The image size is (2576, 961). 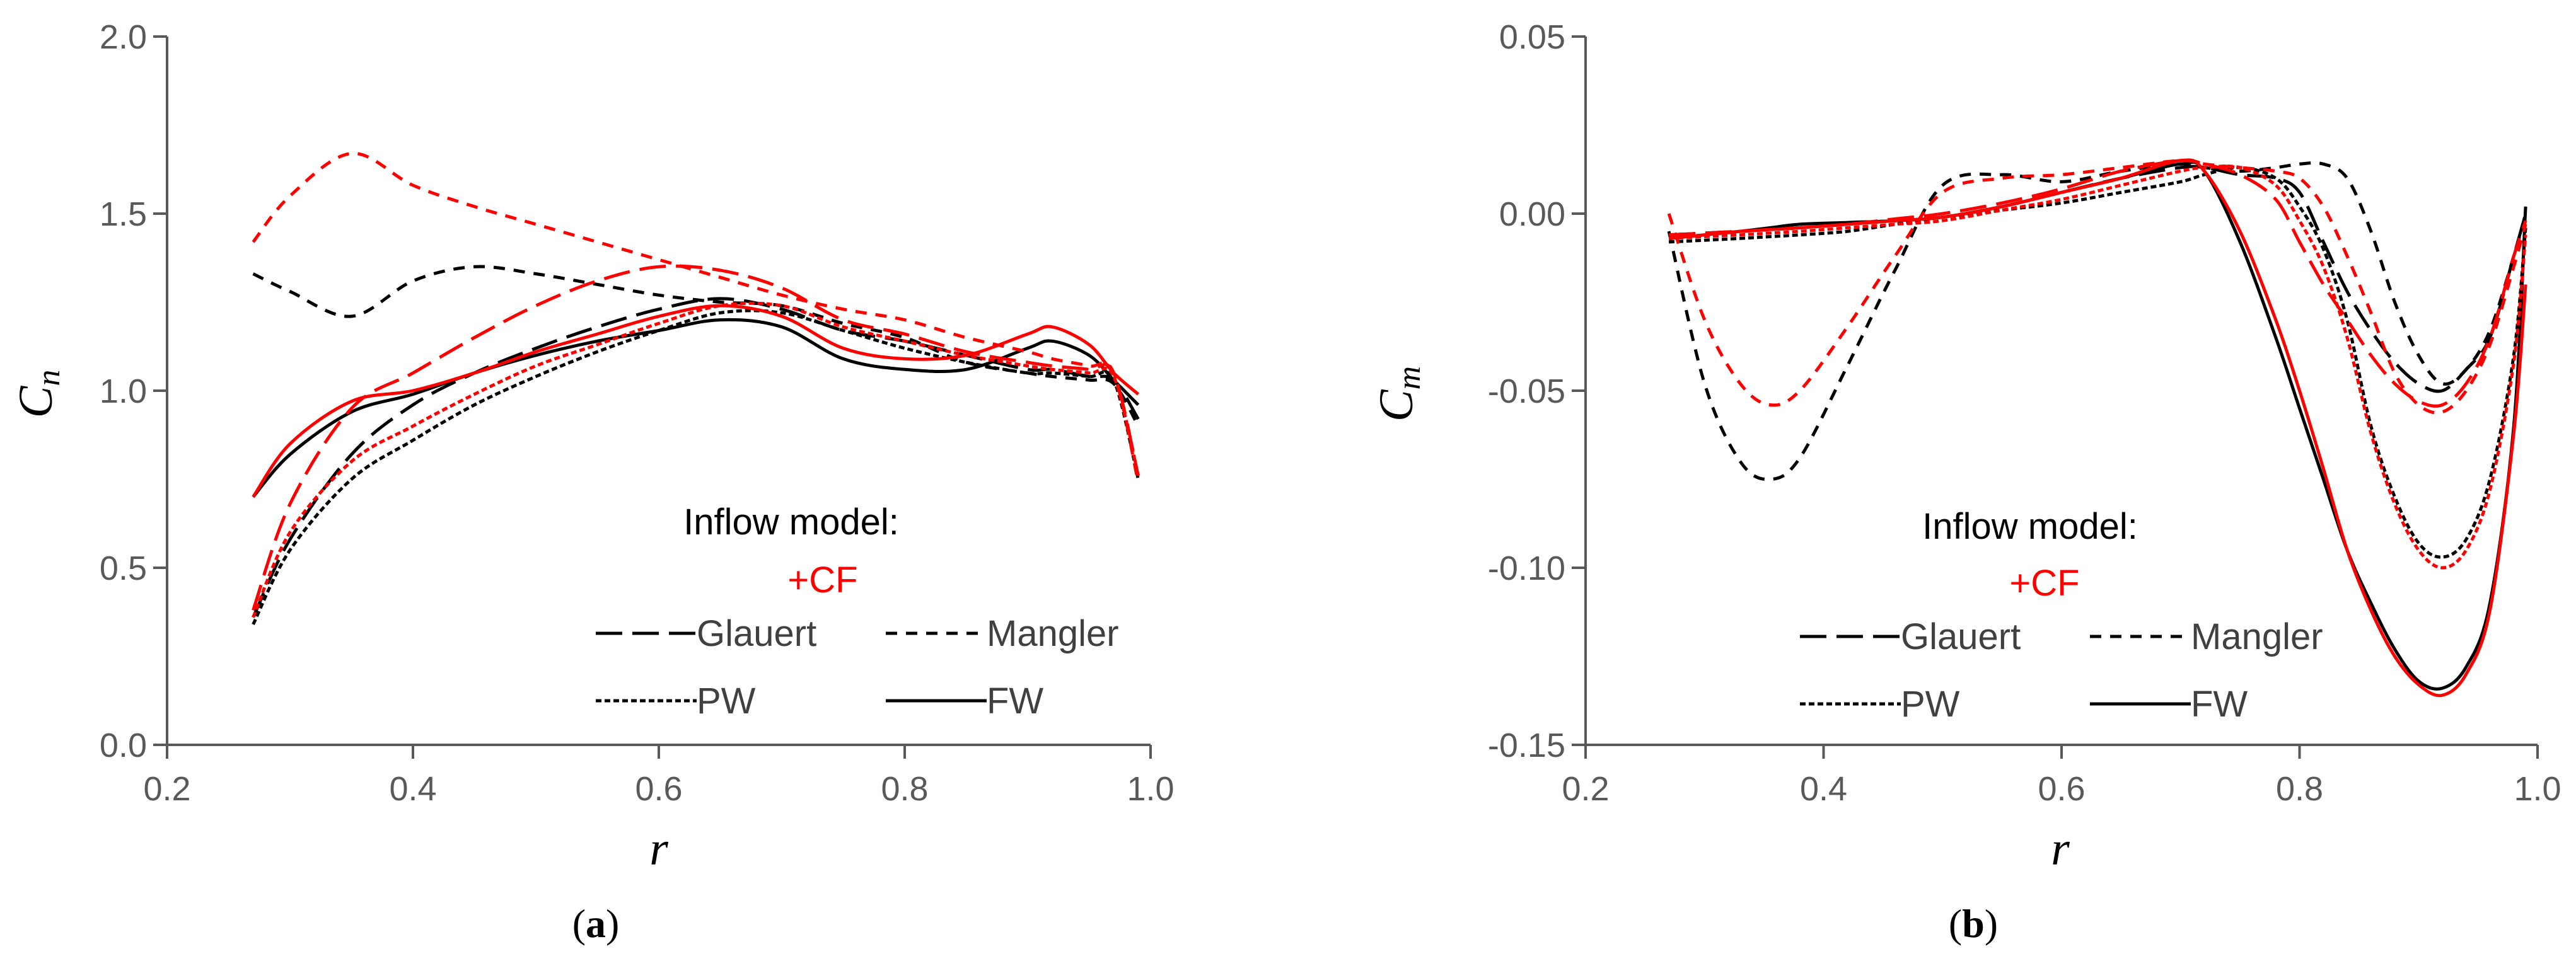 I want to click on panel-a-legend: Inflow model: +CF Glauert Mangler PW FW, so click(x=857, y=612).